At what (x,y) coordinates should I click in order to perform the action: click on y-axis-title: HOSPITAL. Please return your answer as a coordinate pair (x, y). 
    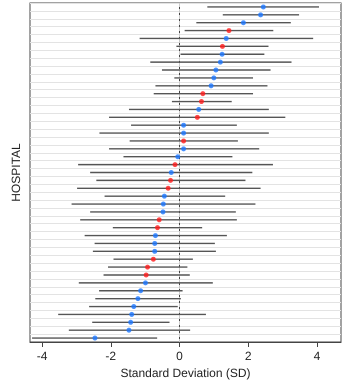
    Looking at the image, I should click on (16, 172).